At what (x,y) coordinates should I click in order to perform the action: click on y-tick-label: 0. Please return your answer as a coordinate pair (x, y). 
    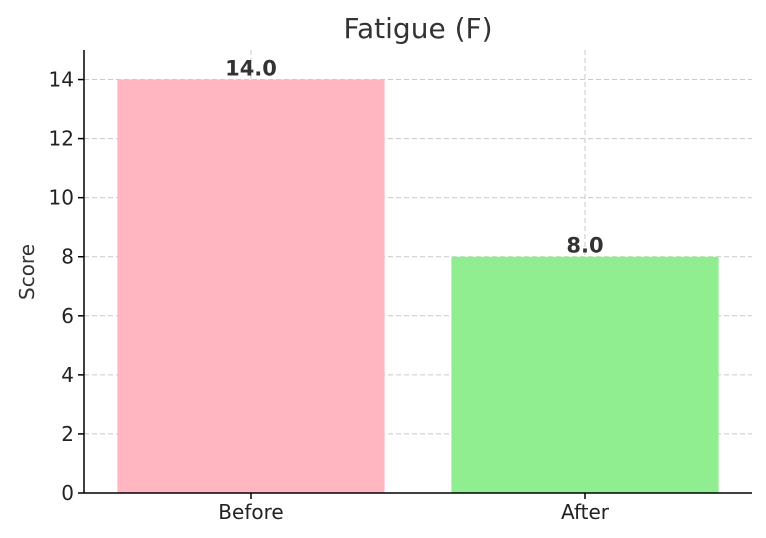
    Looking at the image, I should click on (67, 493).